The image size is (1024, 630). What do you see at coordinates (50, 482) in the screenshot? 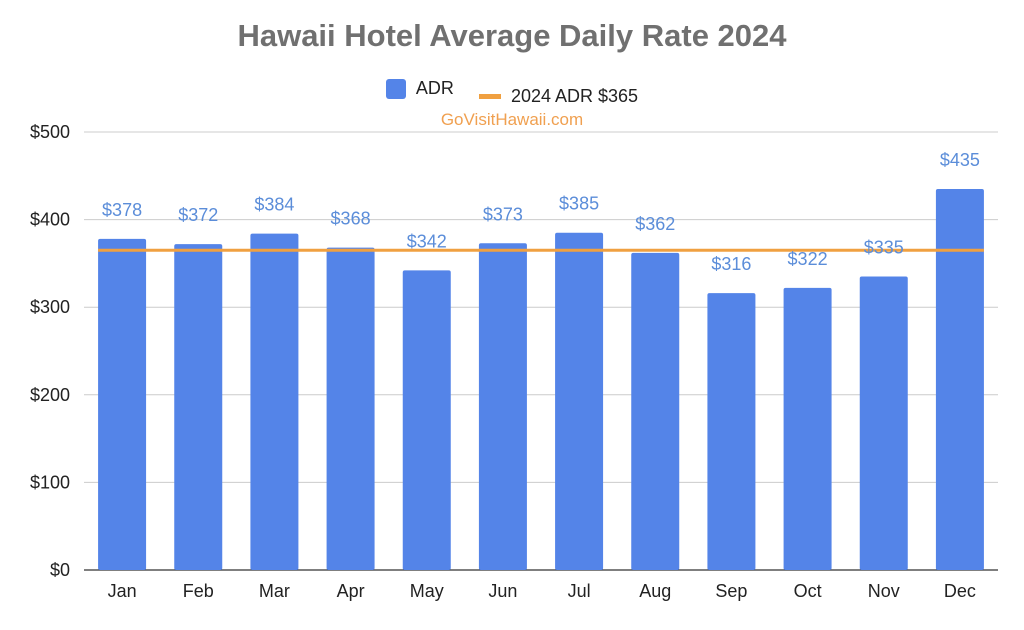
I see `y-tick-label: $100` at bounding box center [50, 482].